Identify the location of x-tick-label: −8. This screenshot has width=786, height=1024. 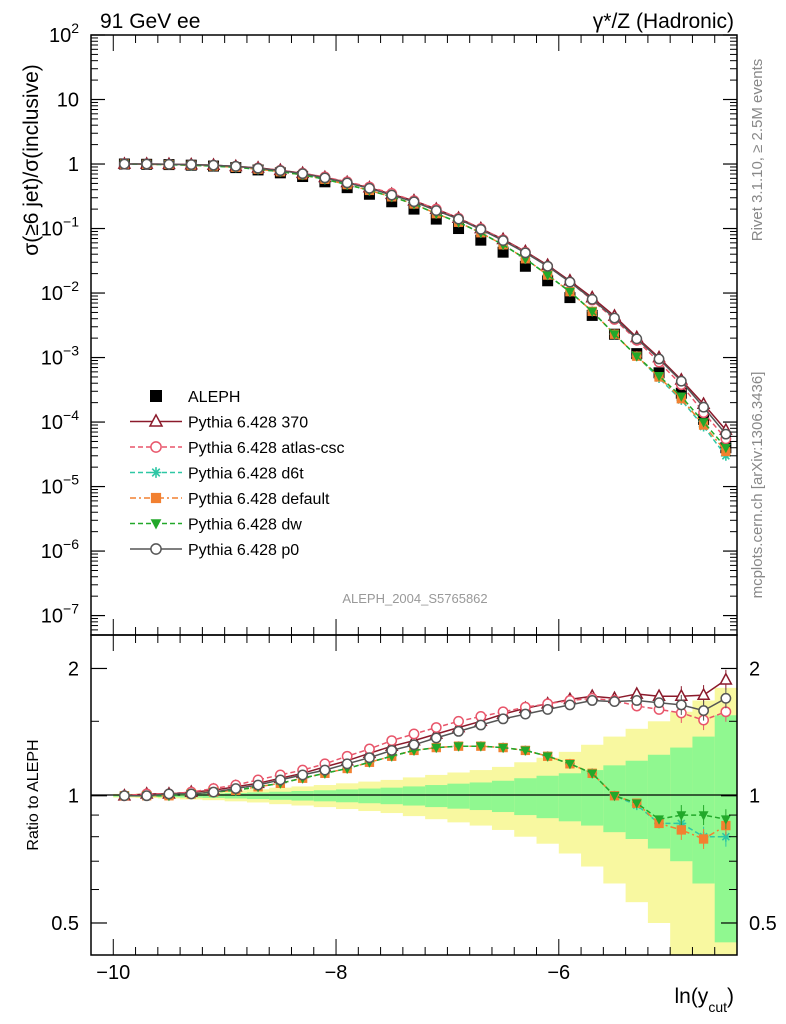
(336, 973).